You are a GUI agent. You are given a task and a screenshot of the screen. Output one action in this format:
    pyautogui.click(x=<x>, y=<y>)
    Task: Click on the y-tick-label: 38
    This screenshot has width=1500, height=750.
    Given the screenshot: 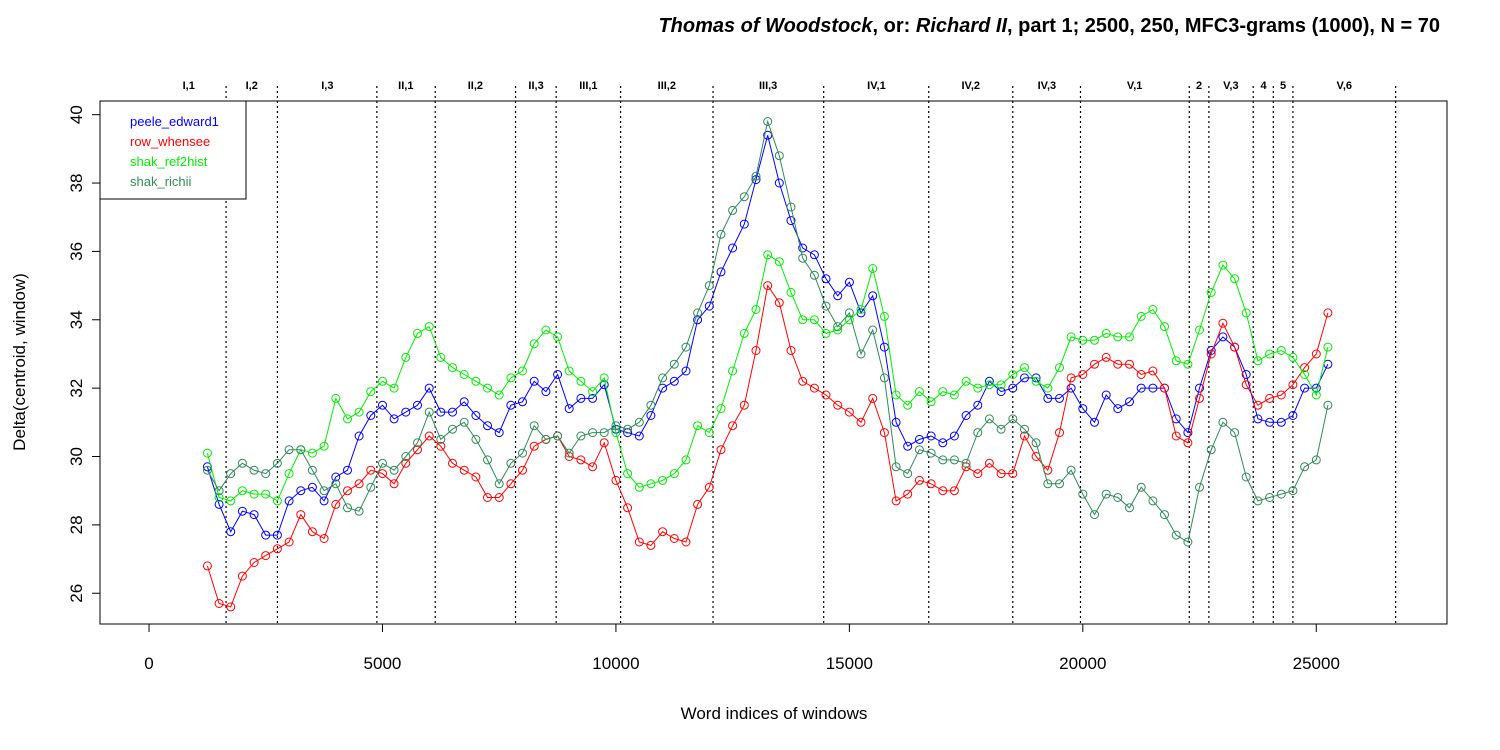 What is the action you would take?
    pyautogui.click(x=76, y=183)
    